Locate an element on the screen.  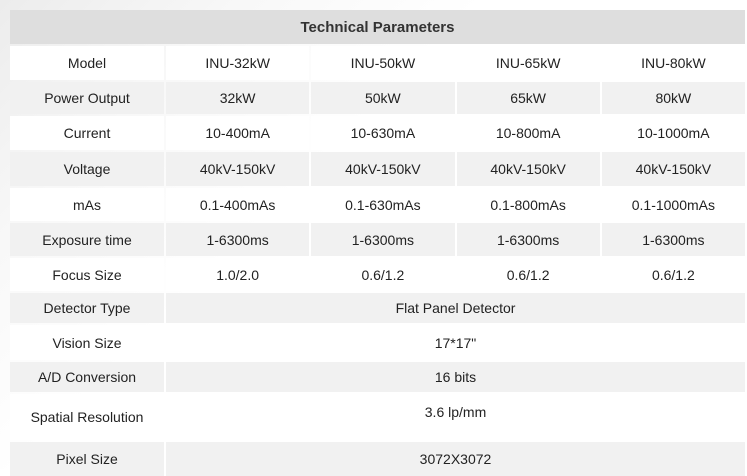
table-cell: 80kW is located at coordinates (673, 98).